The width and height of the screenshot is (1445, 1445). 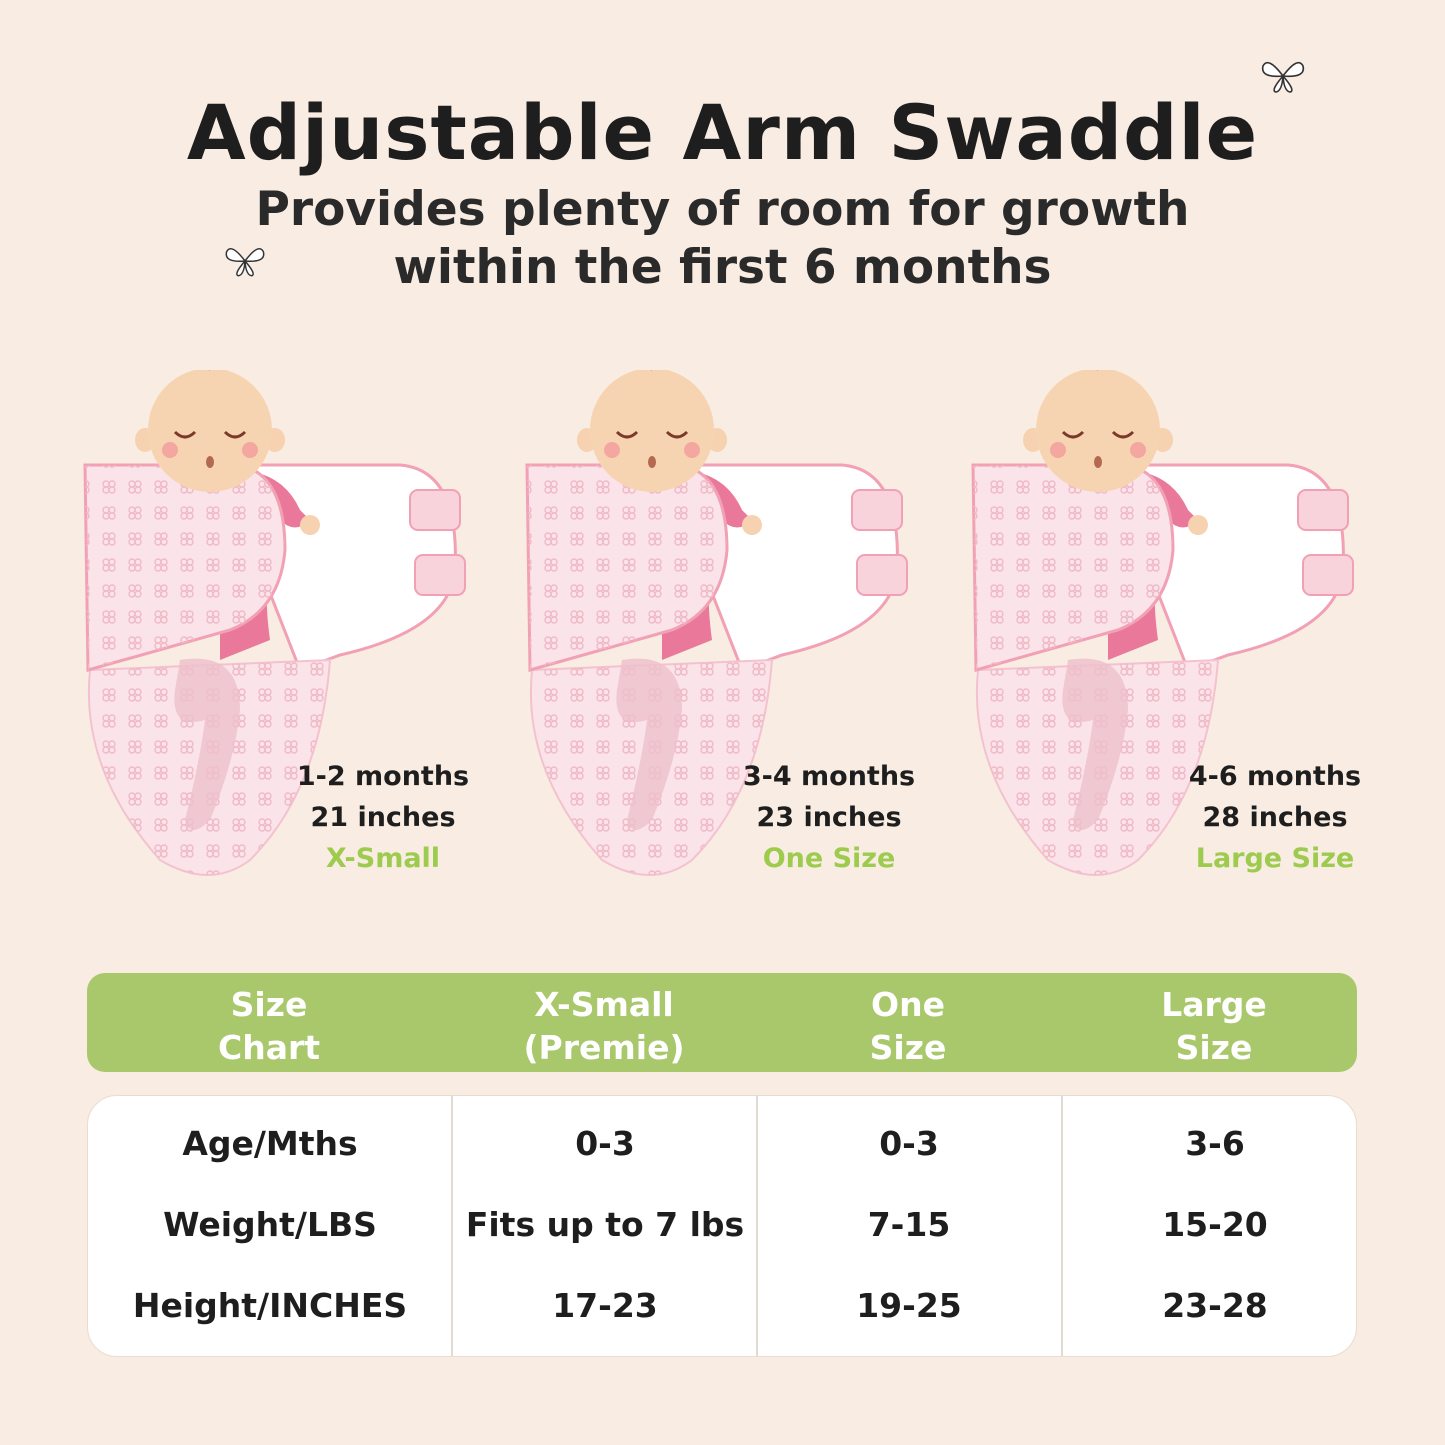 What do you see at coordinates (605, 1305) in the screenshot?
I see `table-cell: 17-23` at bounding box center [605, 1305].